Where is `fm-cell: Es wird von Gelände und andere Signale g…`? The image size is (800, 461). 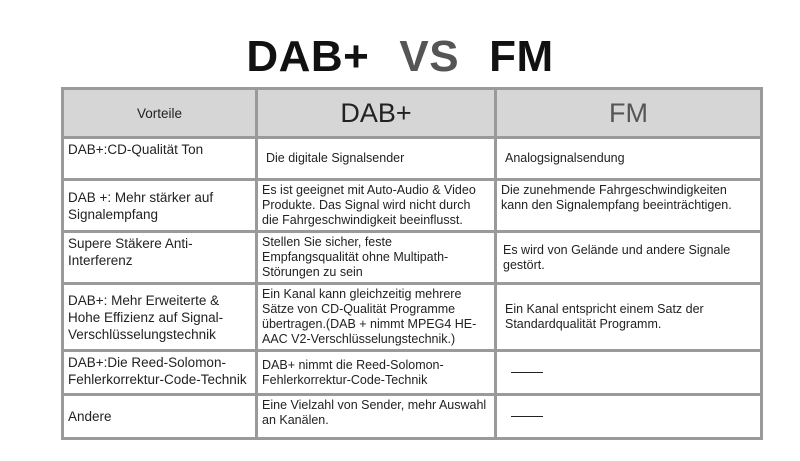
fm-cell: Es wird von Gelände und andere Signale g… is located at coordinates (628, 257).